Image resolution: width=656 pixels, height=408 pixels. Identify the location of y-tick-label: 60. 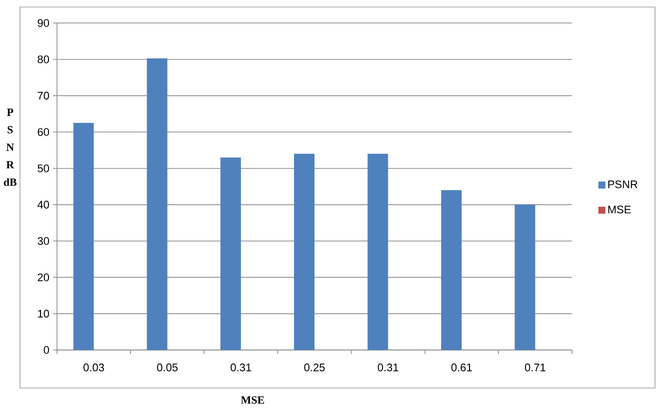
(44, 132).